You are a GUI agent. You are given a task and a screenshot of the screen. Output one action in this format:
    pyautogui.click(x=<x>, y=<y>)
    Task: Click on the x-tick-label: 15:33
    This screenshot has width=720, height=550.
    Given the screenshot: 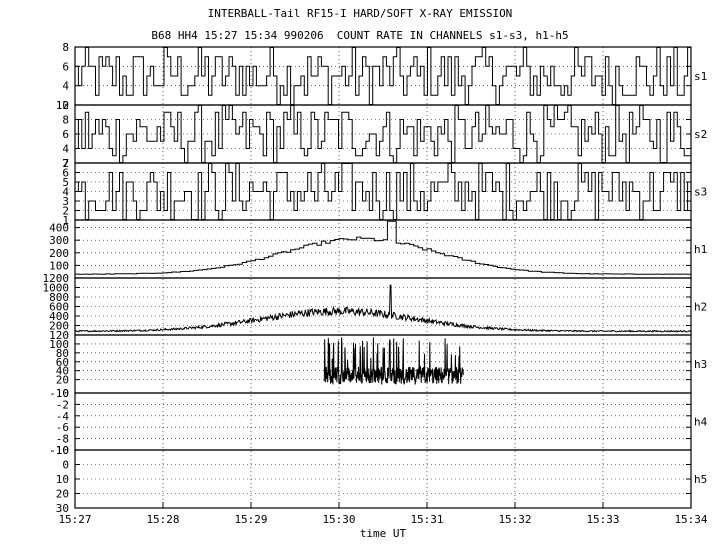 What is the action you would take?
    pyautogui.click(x=602, y=519)
    